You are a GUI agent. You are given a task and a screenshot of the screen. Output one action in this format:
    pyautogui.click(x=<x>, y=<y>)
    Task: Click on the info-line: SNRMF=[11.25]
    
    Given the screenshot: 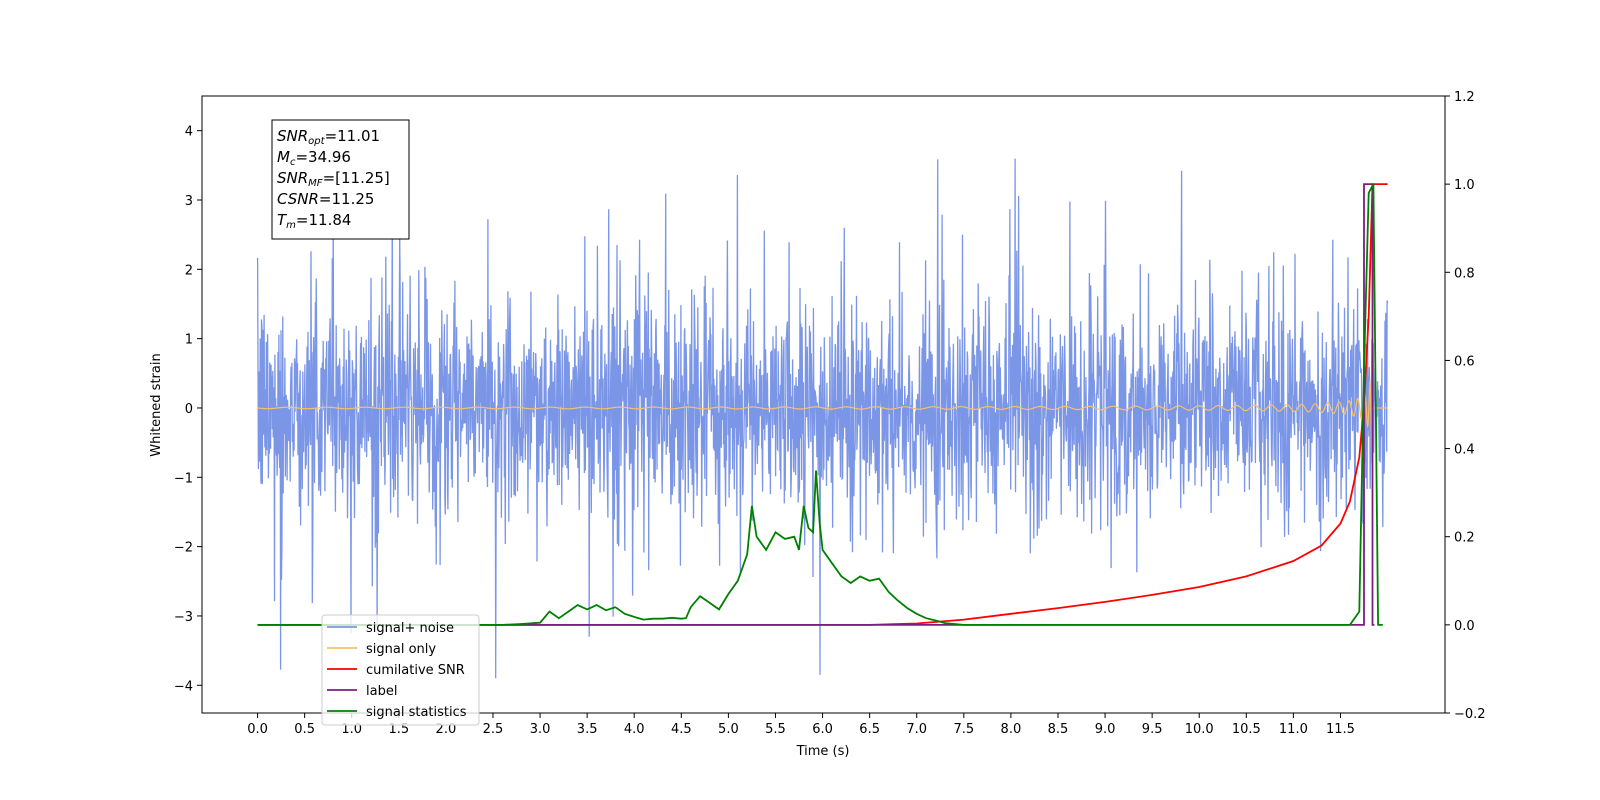 What is the action you would take?
    pyautogui.click(x=333, y=179)
    